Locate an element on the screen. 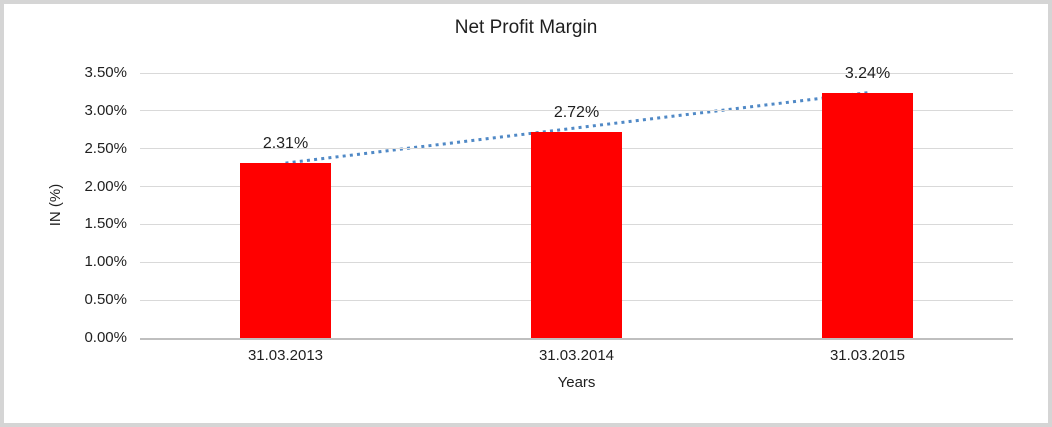 Image resolution: width=1052 pixels, height=427 pixels. y-tick-label: 0.00% is located at coordinates (105, 337).